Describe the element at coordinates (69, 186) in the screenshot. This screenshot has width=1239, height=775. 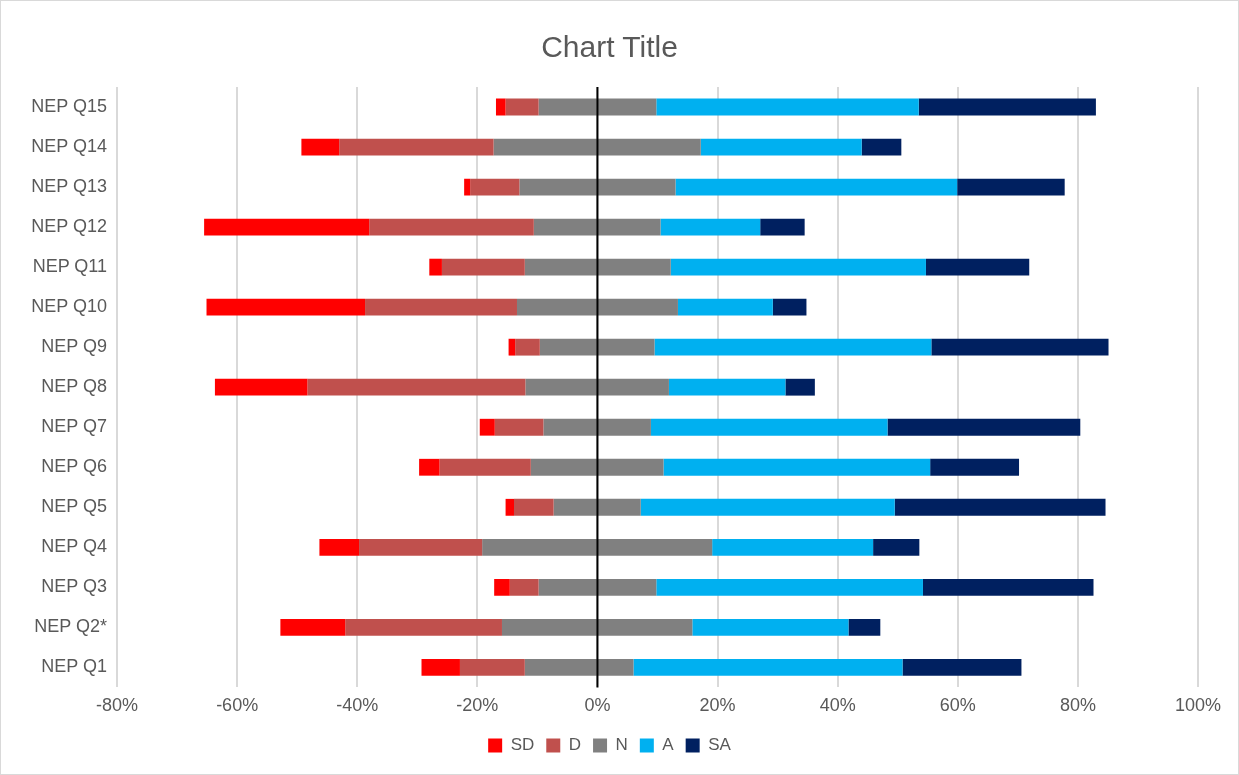
I see `y-tick-label: NEP Q13` at that location.